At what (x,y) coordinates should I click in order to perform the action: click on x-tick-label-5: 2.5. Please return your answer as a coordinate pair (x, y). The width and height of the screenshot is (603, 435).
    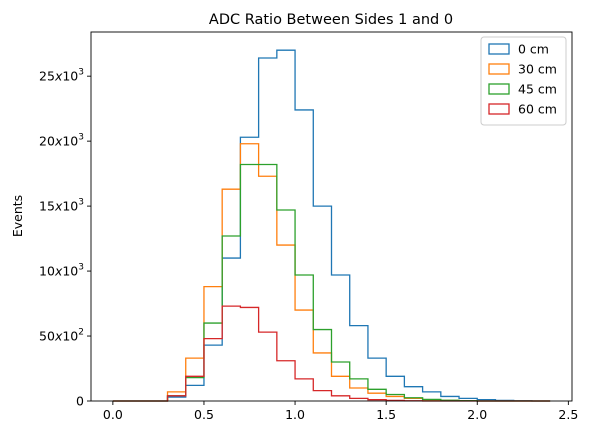
    Looking at the image, I should click on (568, 414).